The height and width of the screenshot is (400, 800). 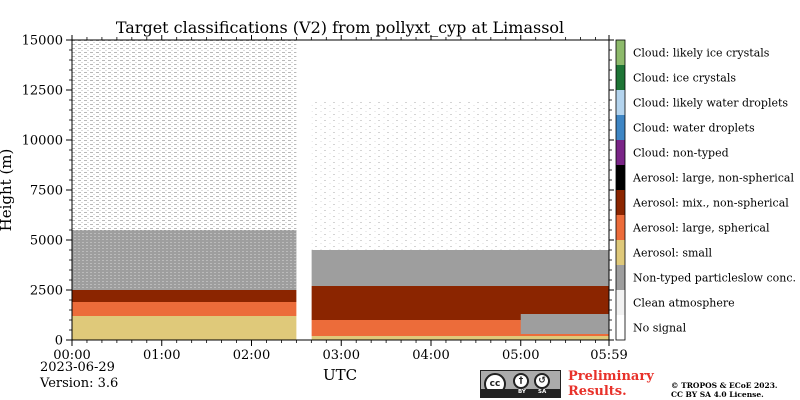 What do you see at coordinates (521, 381) in the screenshot?
I see `person-icon: †` at bounding box center [521, 381].